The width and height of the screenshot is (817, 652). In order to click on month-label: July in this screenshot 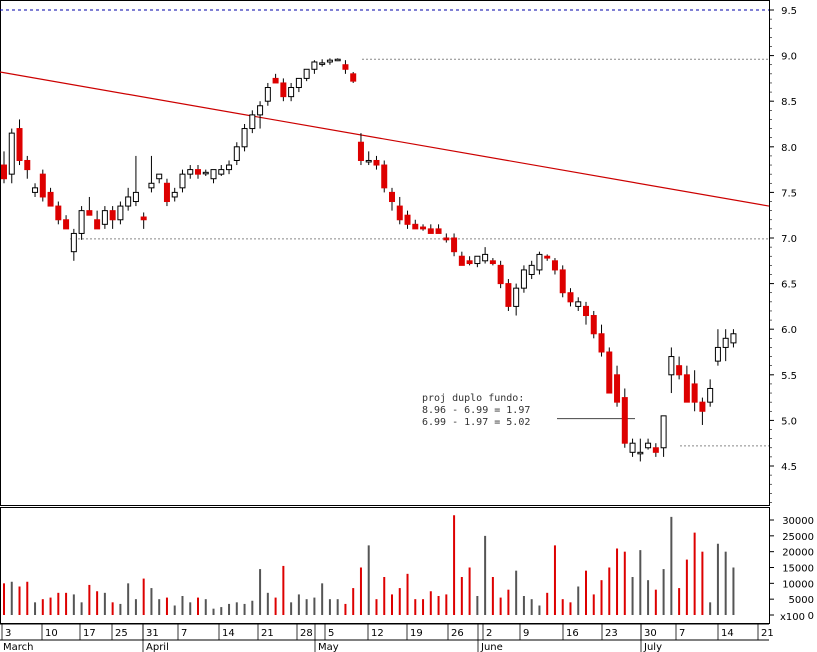, I will do `click(652, 647)`.